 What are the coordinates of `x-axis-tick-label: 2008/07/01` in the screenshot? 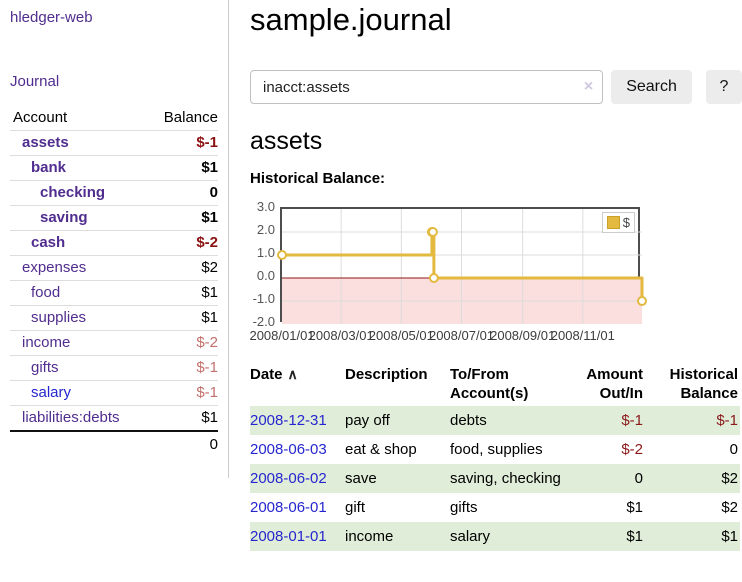 It's located at (461, 335).